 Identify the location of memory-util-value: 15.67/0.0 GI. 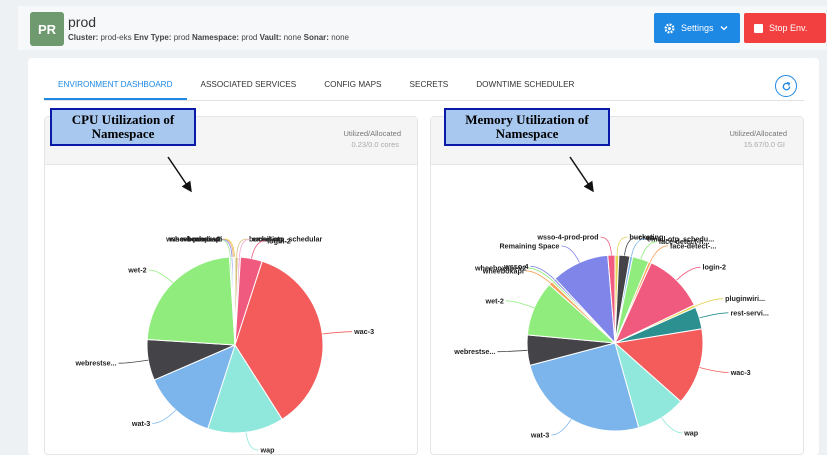
(764, 144).